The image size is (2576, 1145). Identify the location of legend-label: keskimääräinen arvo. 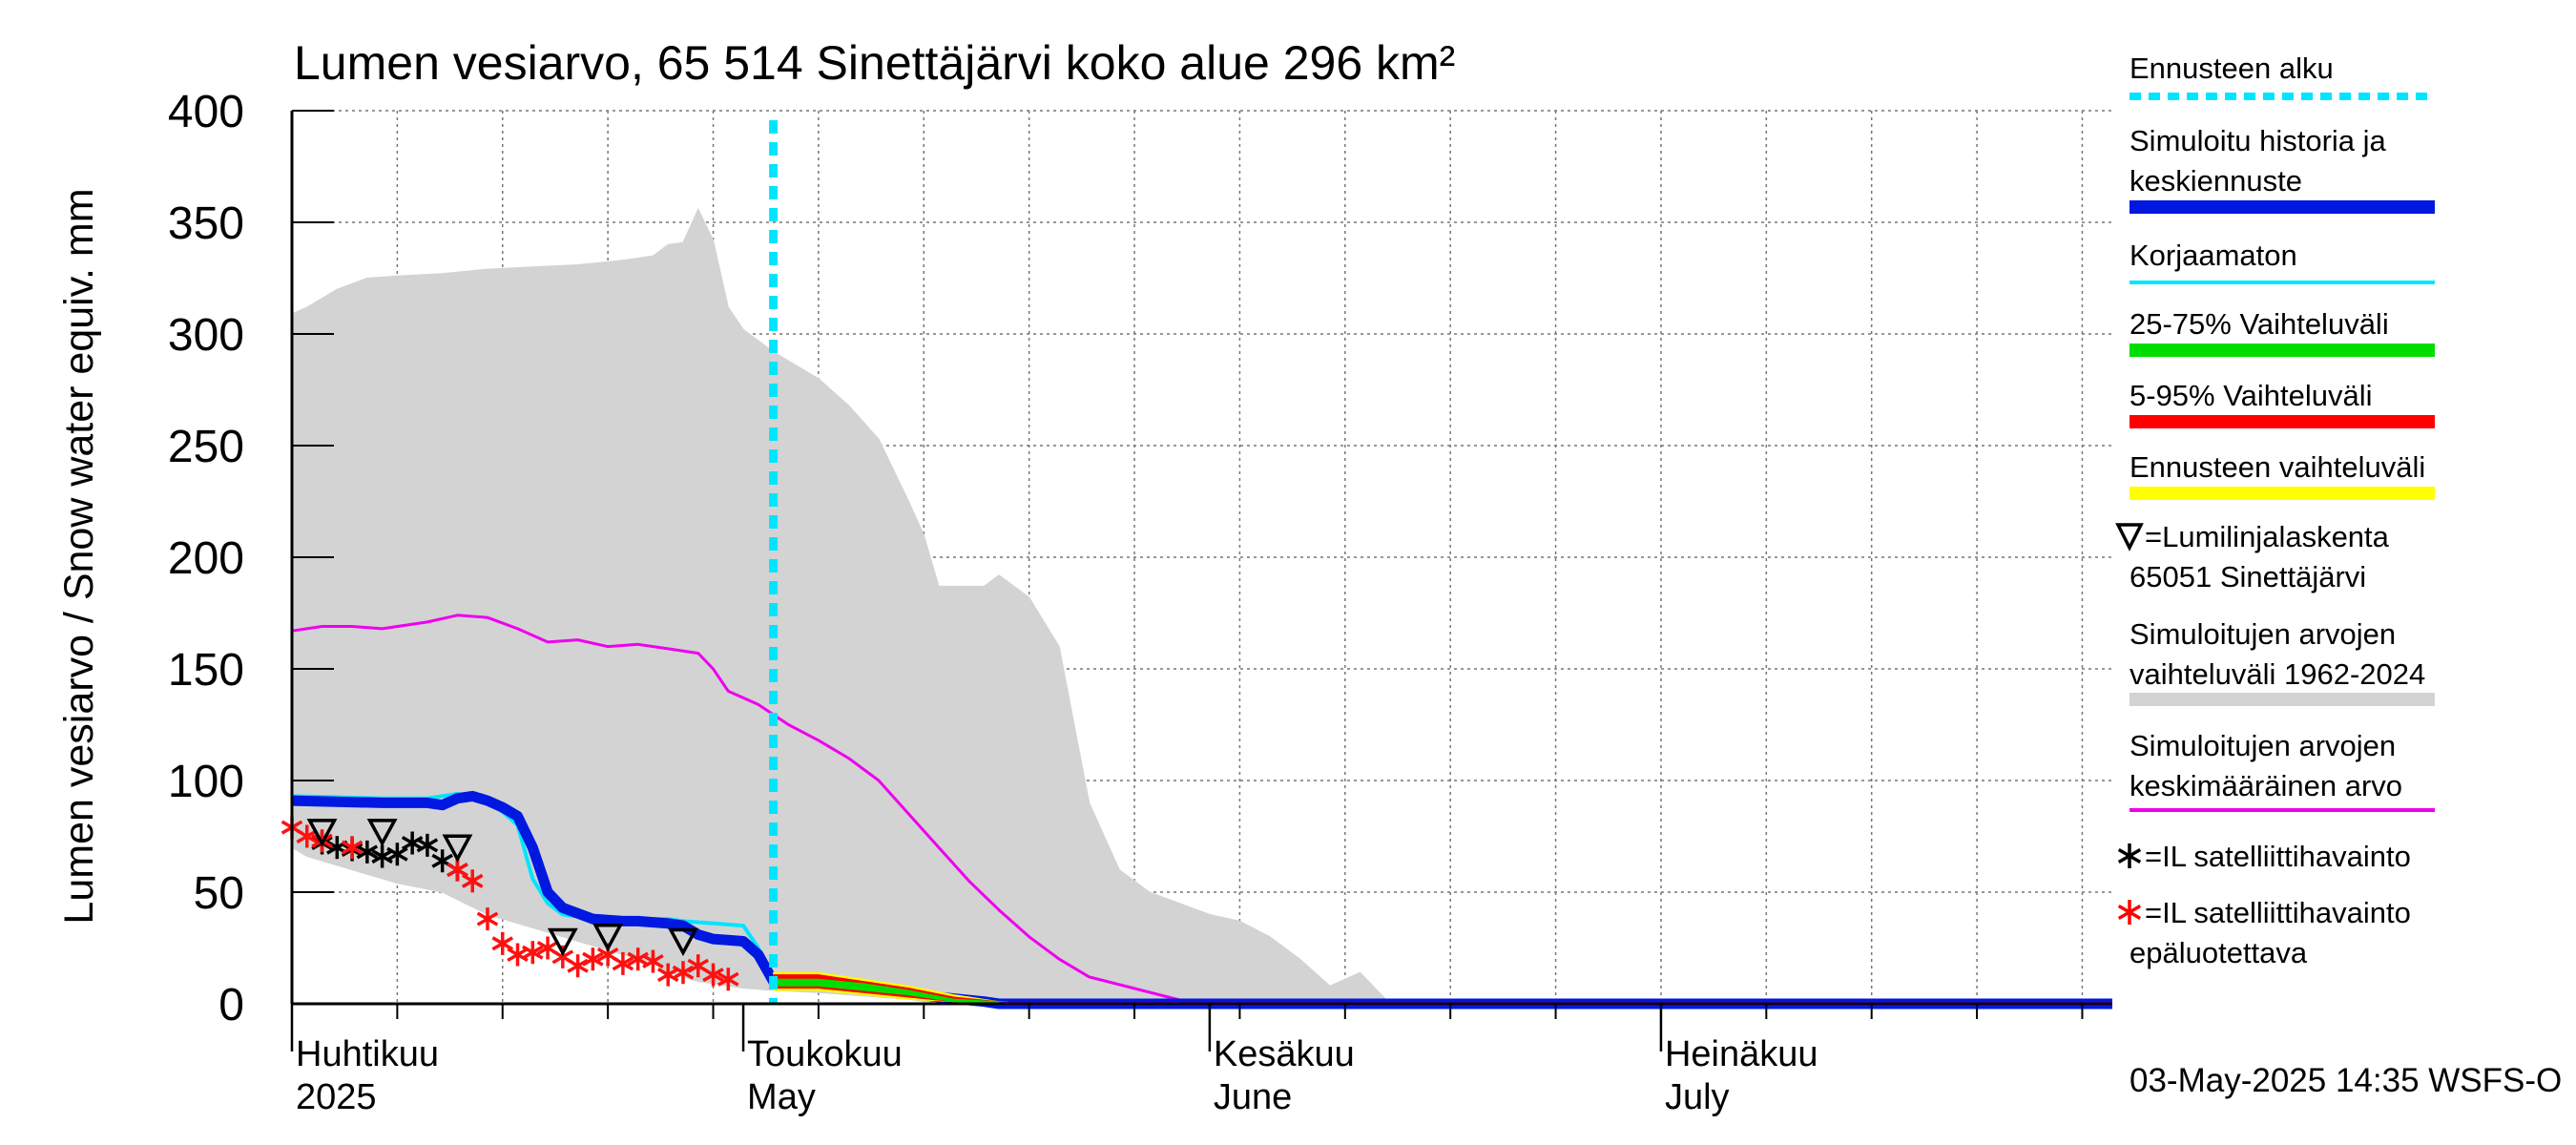
(2265, 786).